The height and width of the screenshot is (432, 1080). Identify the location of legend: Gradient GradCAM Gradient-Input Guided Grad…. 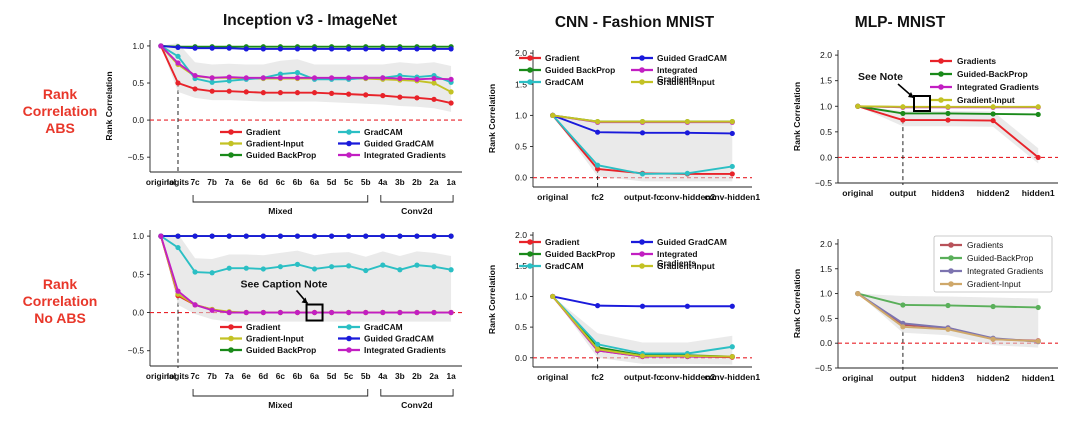
(333, 338).